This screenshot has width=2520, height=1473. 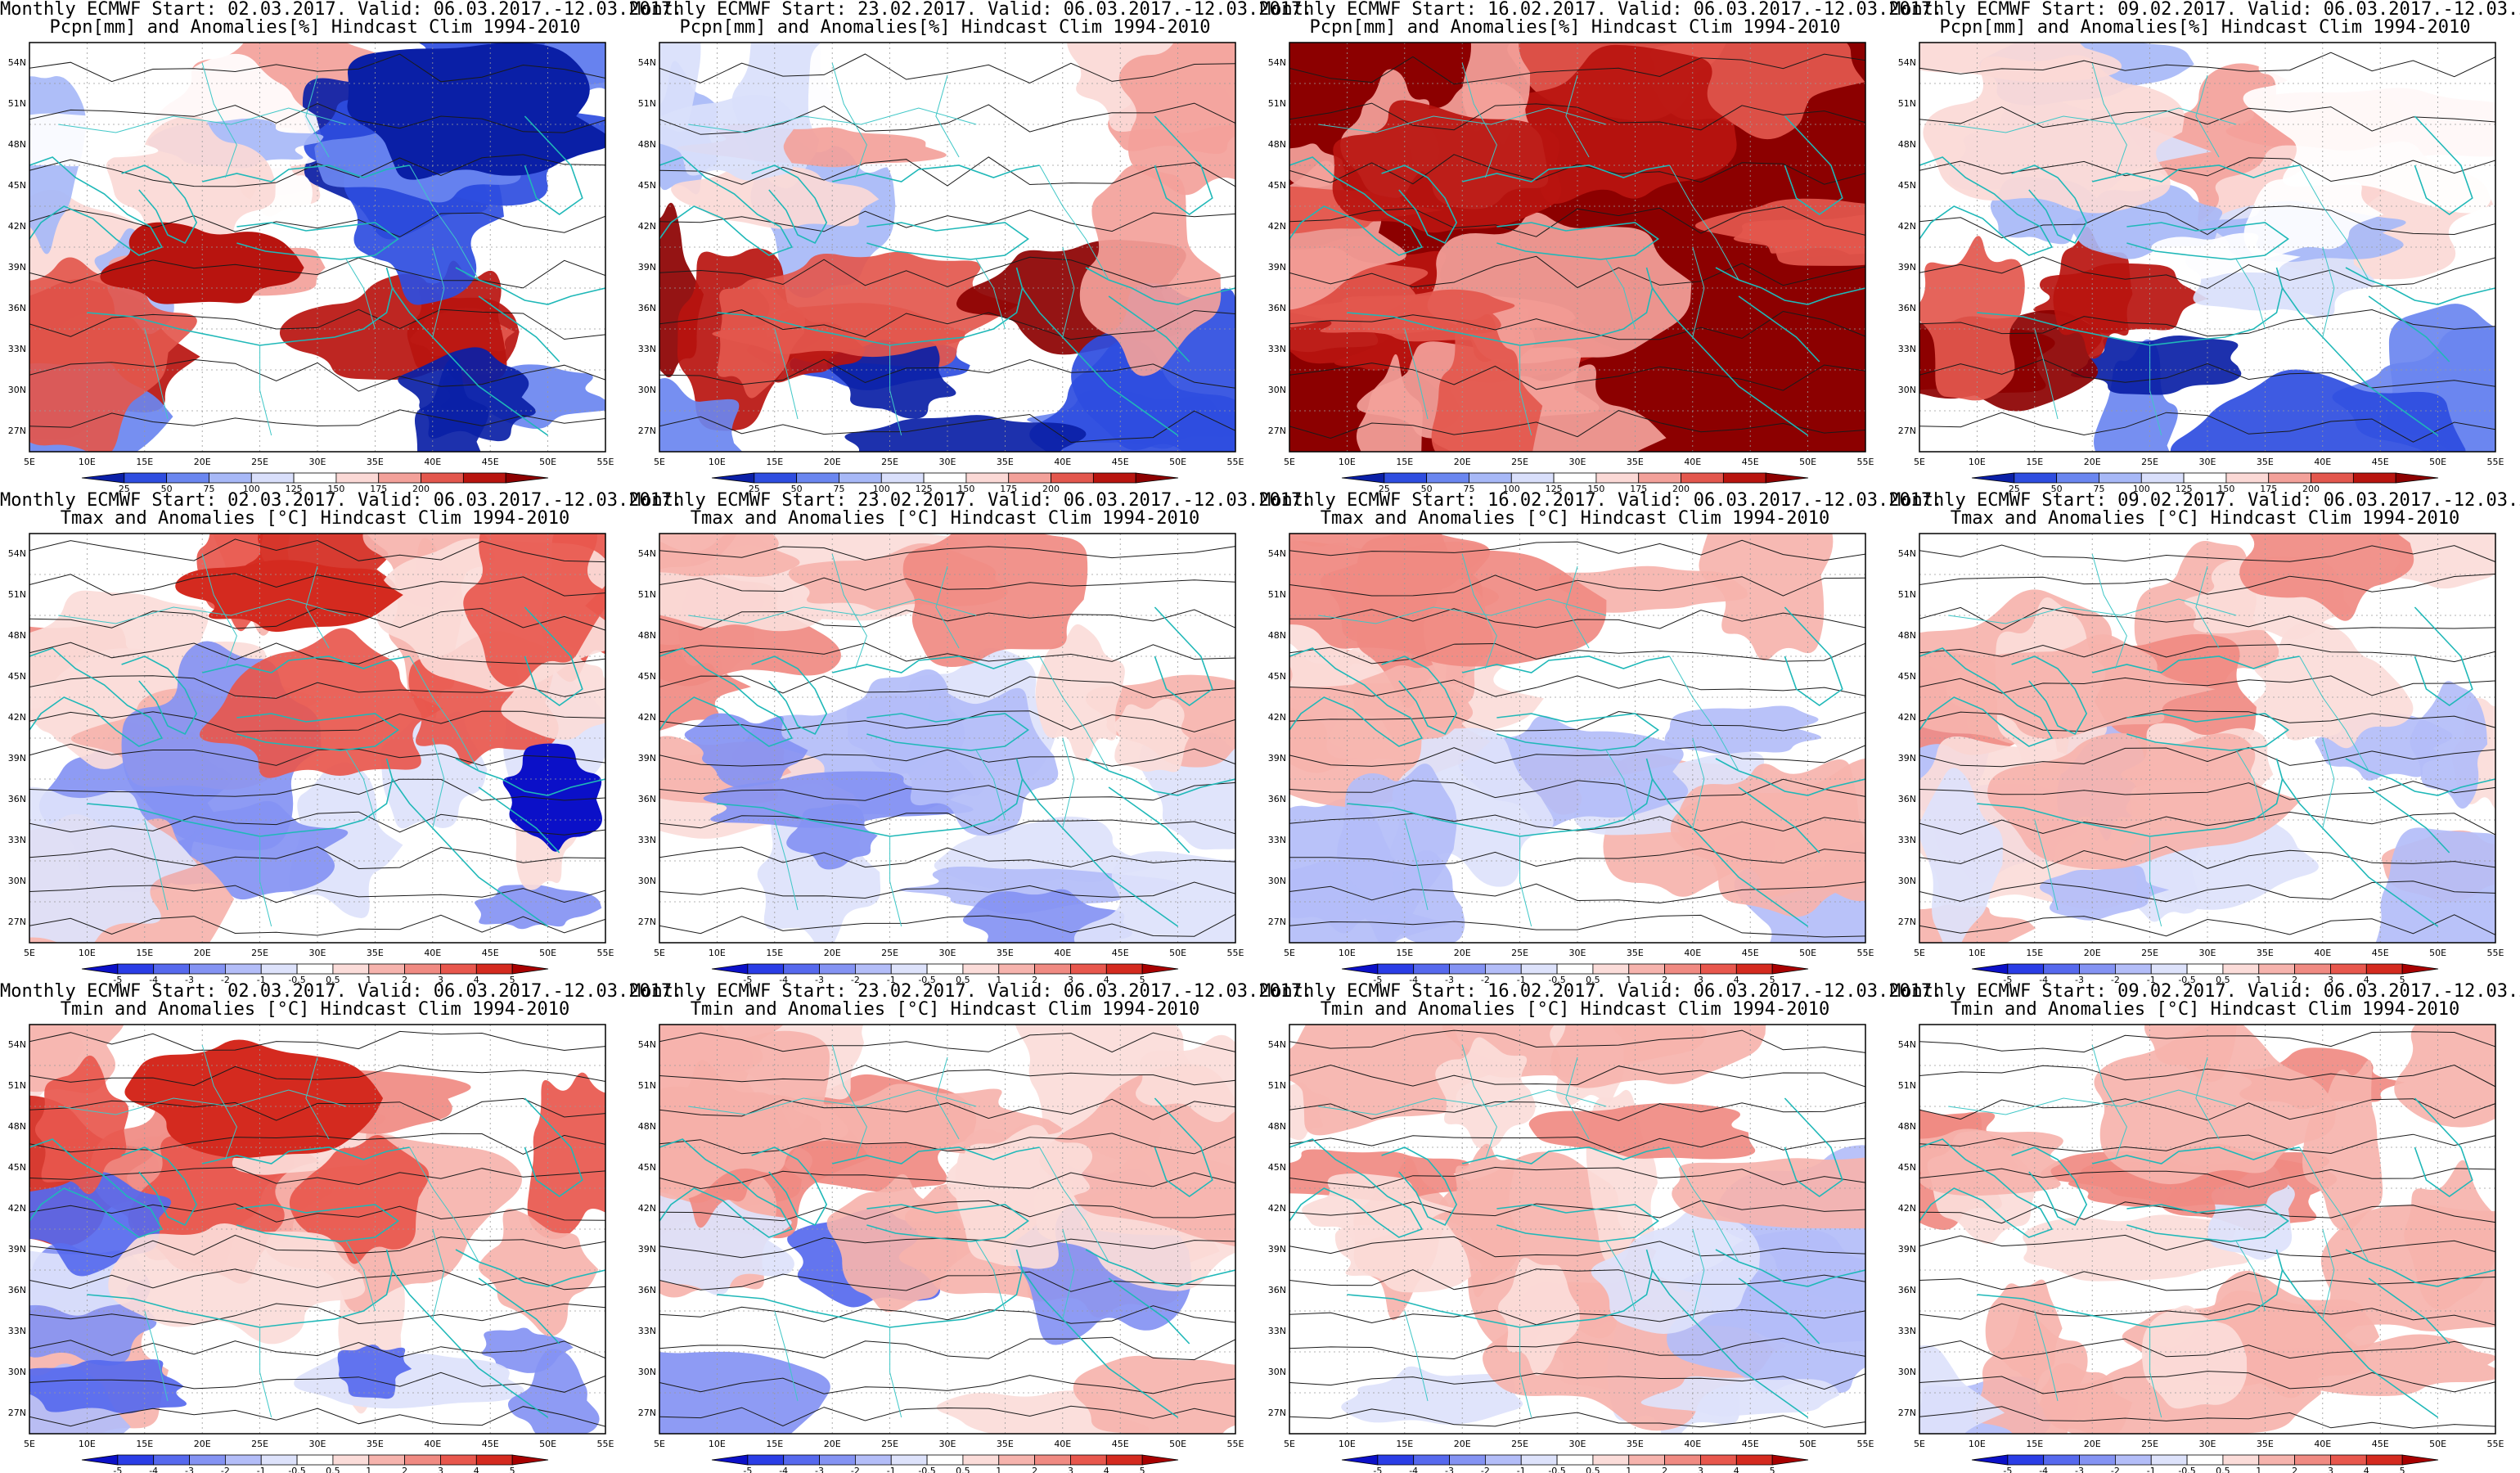 What do you see at coordinates (1578, 1229) in the screenshot?
I see `map-frame` at bounding box center [1578, 1229].